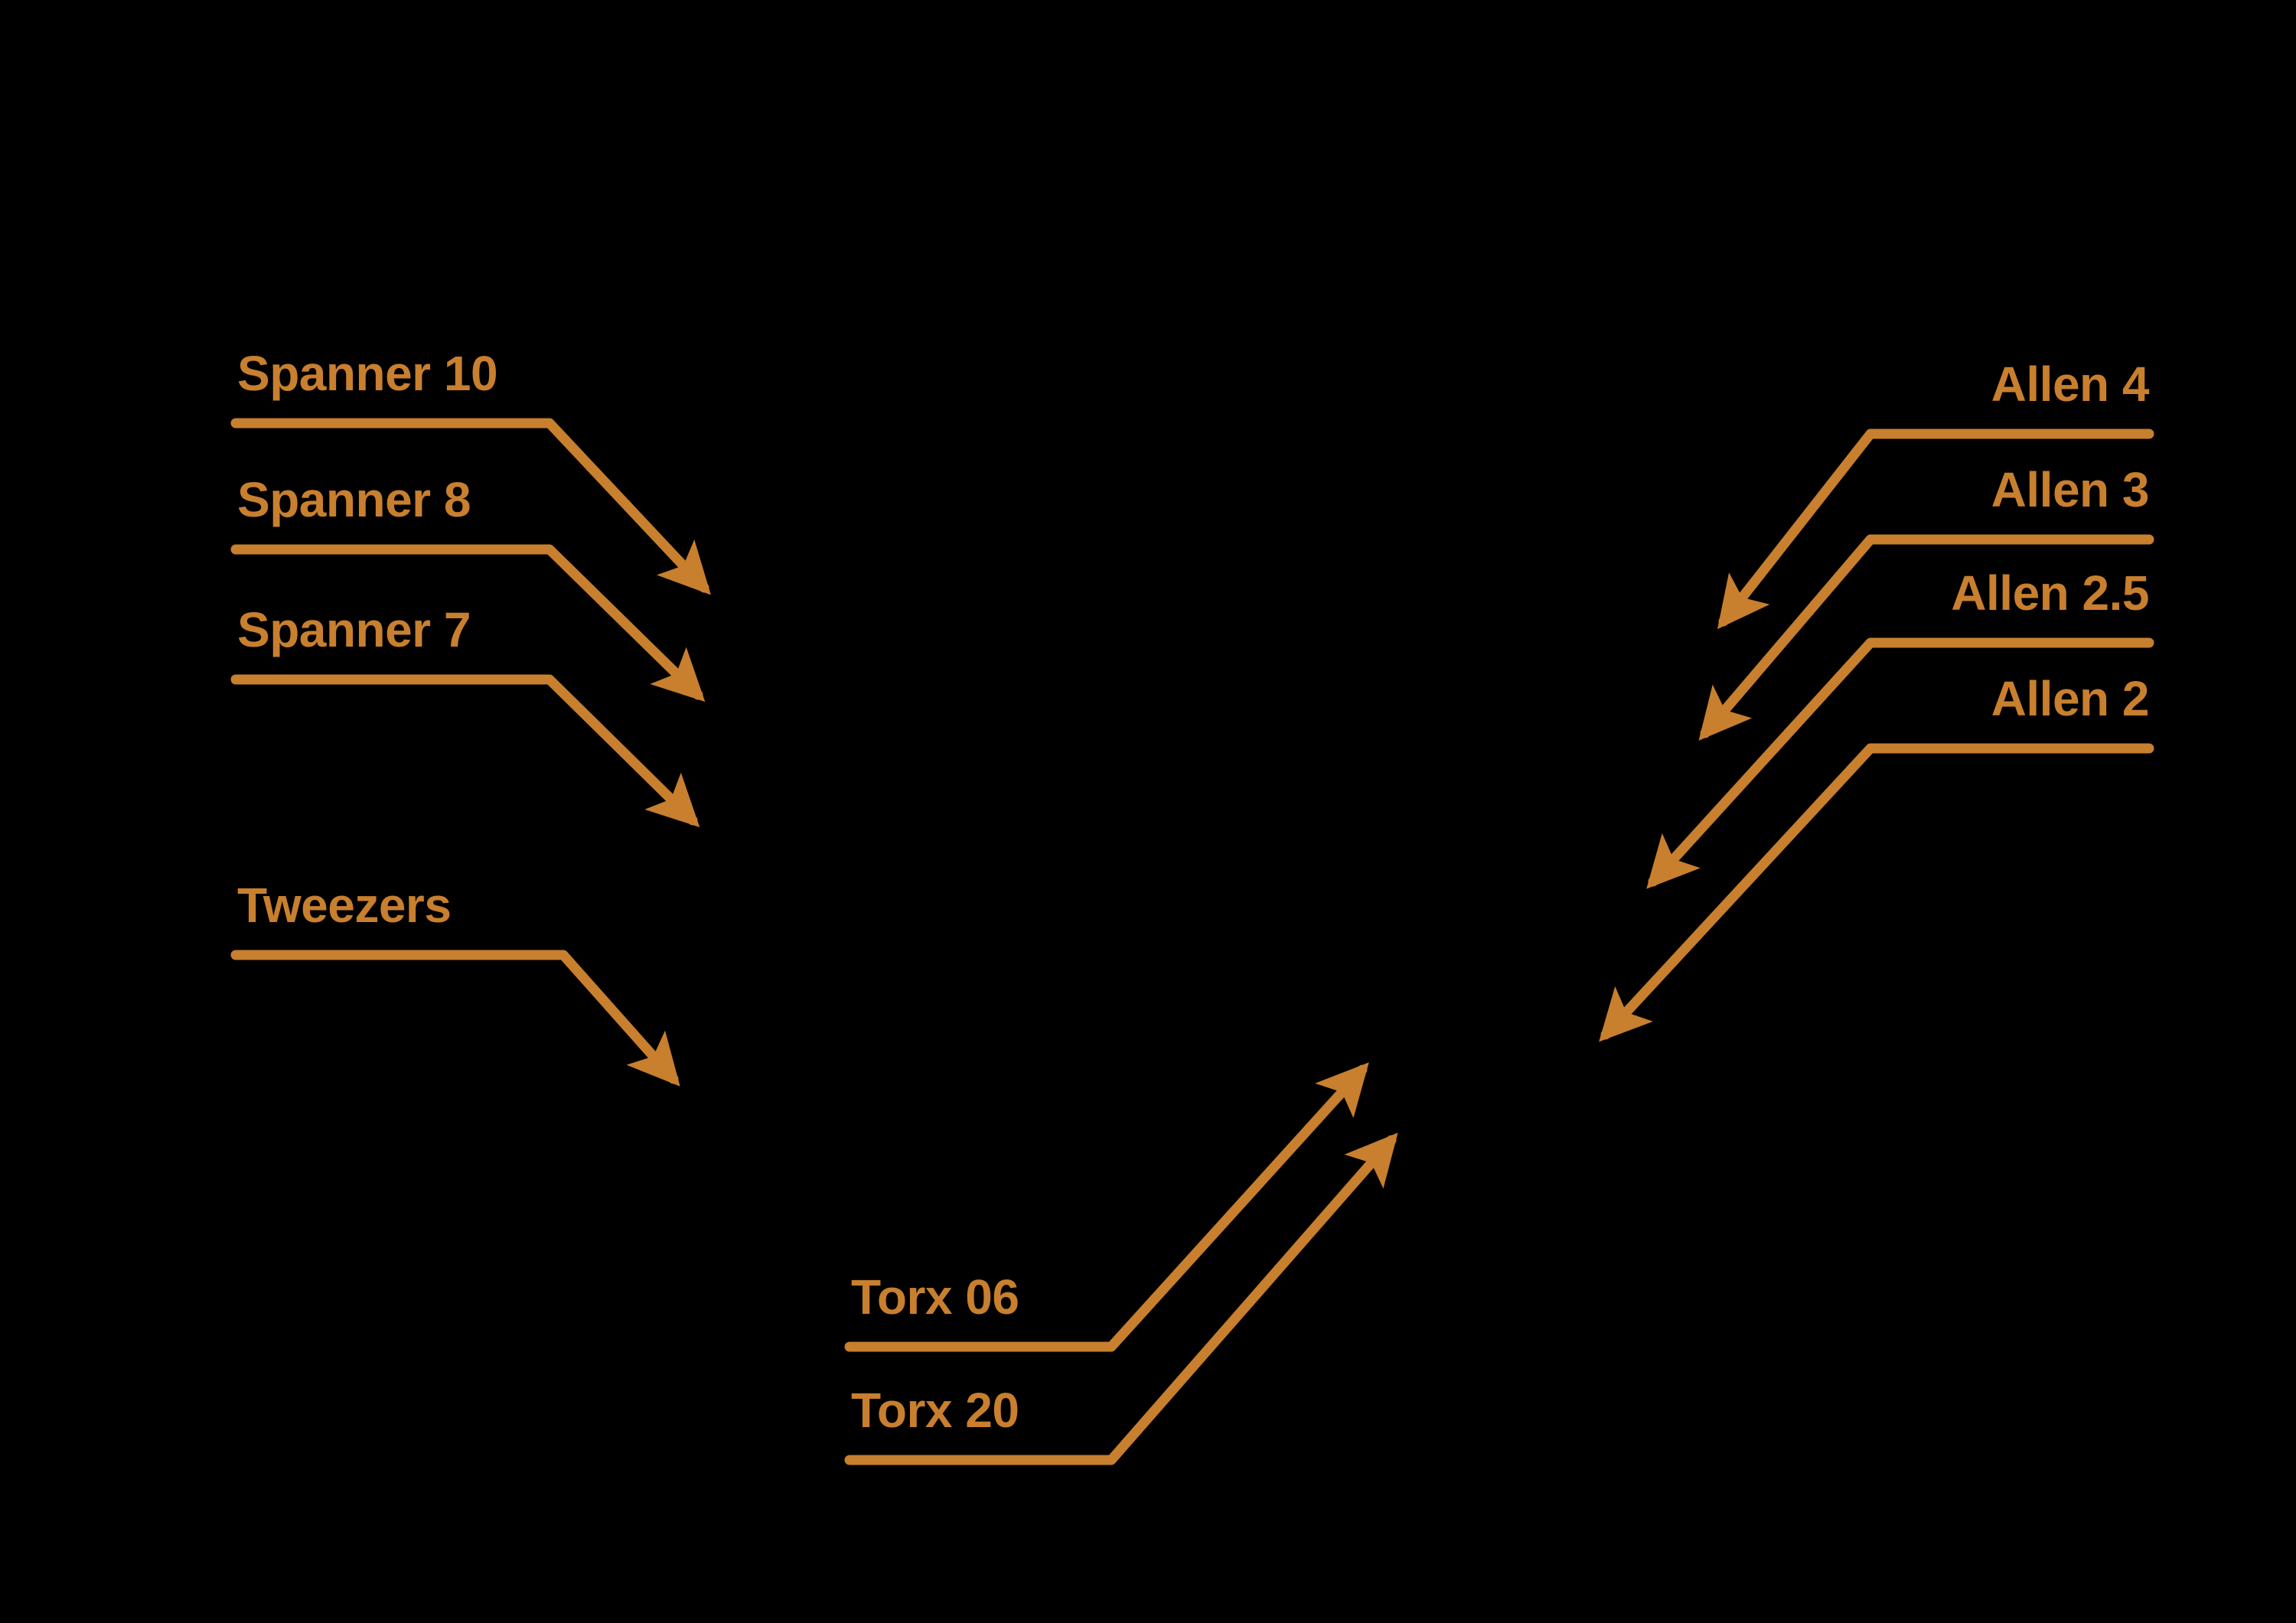  What do you see at coordinates (935, 1297) in the screenshot?
I see `callout-label-torx-06: Torx 06` at bounding box center [935, 1297].